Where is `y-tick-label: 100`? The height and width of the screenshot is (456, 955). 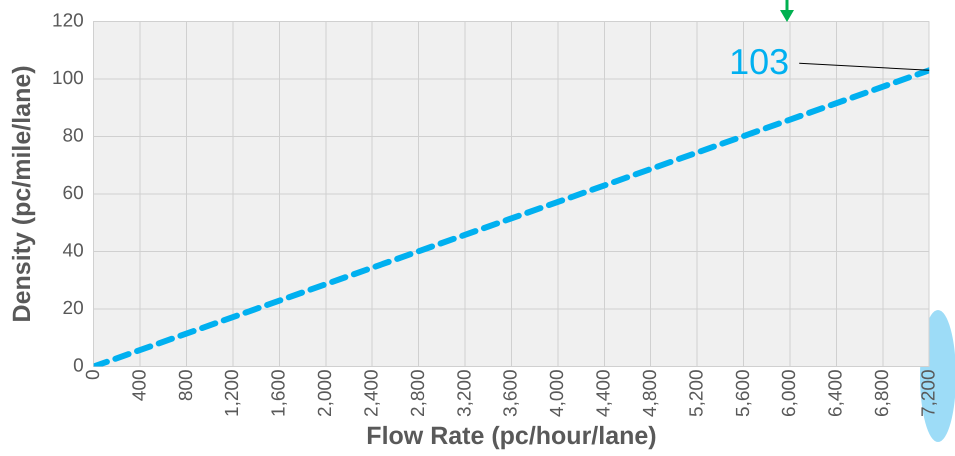 y-tick-label: 100 is located at coordinates (68, 79).